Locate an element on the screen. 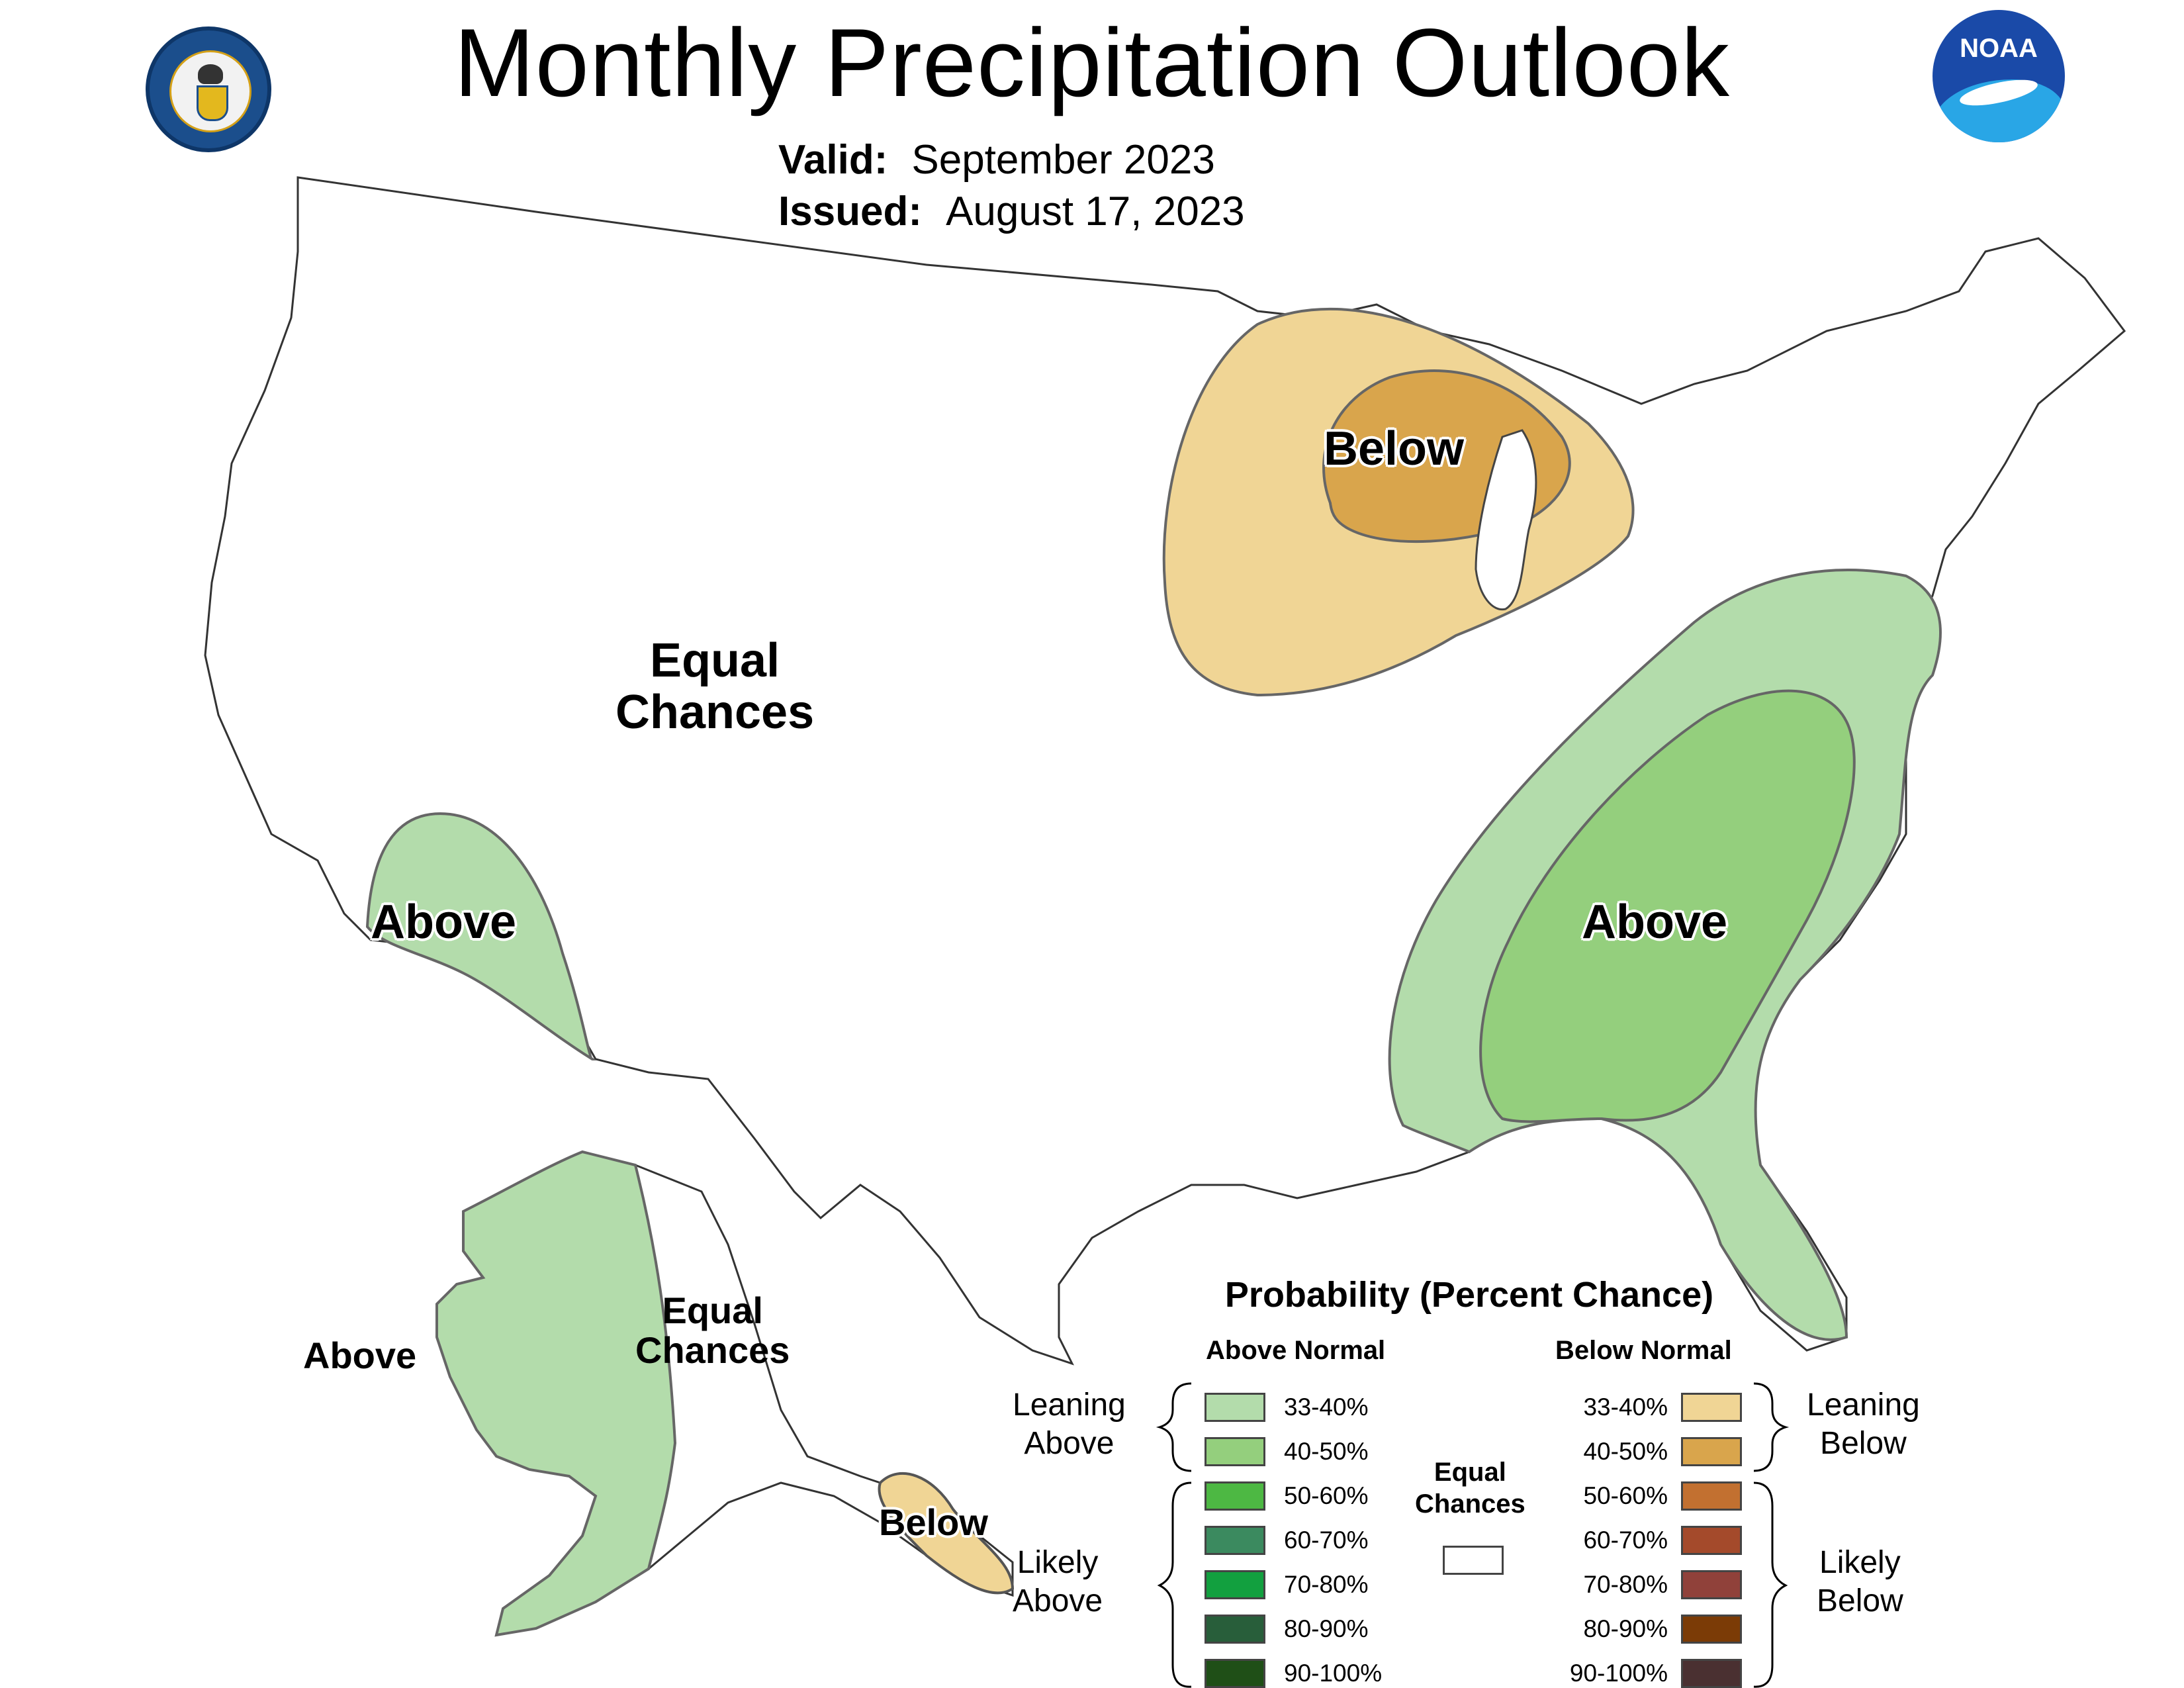  alaska-below-area is located at coordinates (947, 1533).